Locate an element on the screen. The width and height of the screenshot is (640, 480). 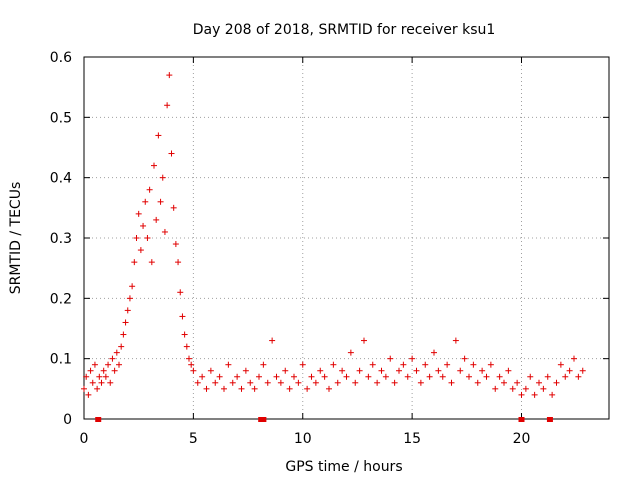
gap-markers is located at coordinates (324, 419).